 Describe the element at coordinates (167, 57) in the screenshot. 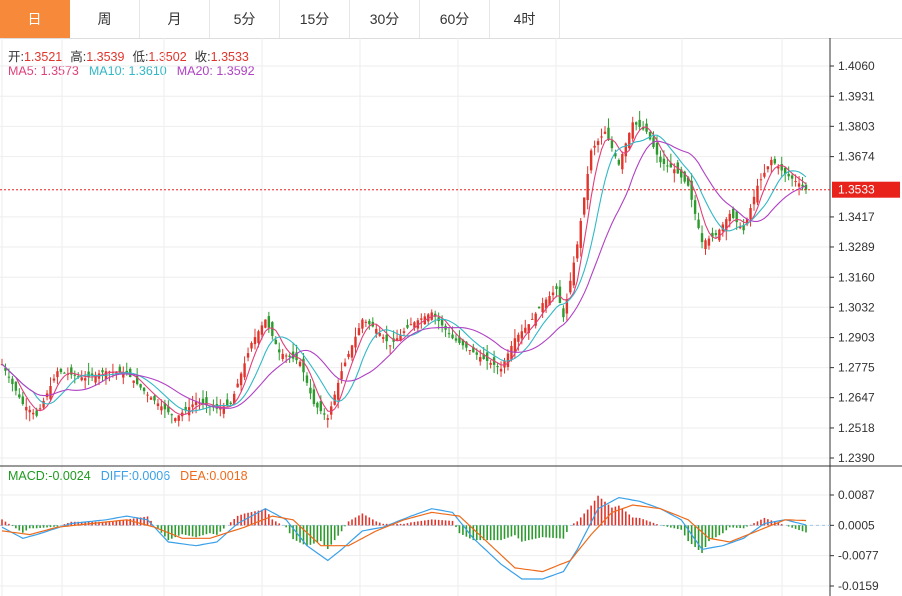

I see `ohlc-value: 1.3502` at that location.